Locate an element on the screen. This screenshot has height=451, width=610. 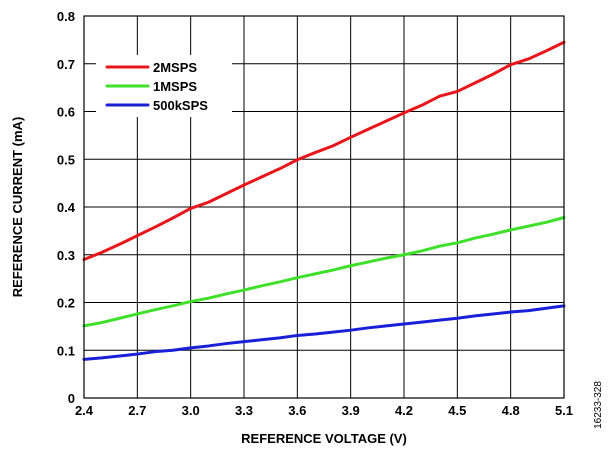
x-tick-label: 4.8 is located at coordinates (511, 410).